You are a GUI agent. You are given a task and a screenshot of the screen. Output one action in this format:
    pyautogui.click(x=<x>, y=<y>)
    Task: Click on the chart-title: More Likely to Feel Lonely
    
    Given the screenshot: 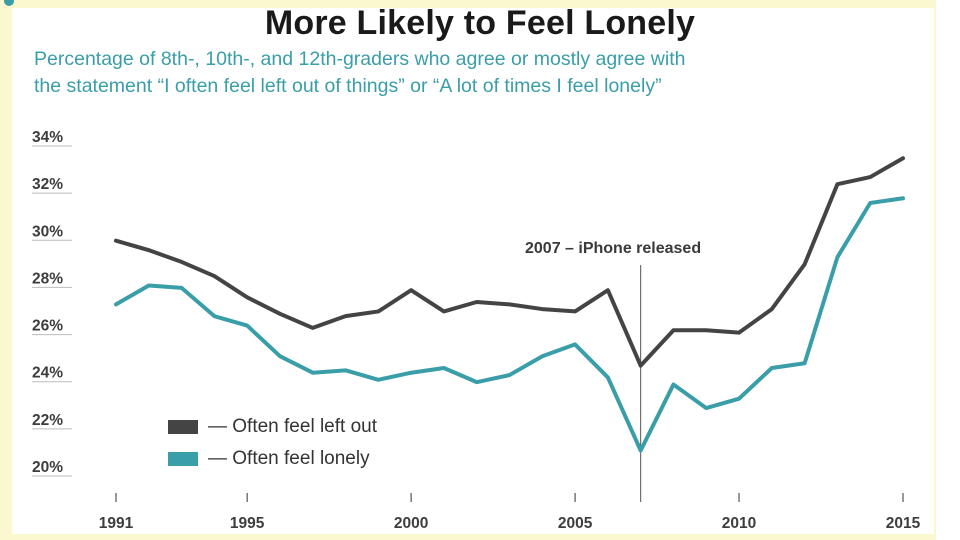 What is the action you would take?
    pyautogui.click(x=480, y=23)
    